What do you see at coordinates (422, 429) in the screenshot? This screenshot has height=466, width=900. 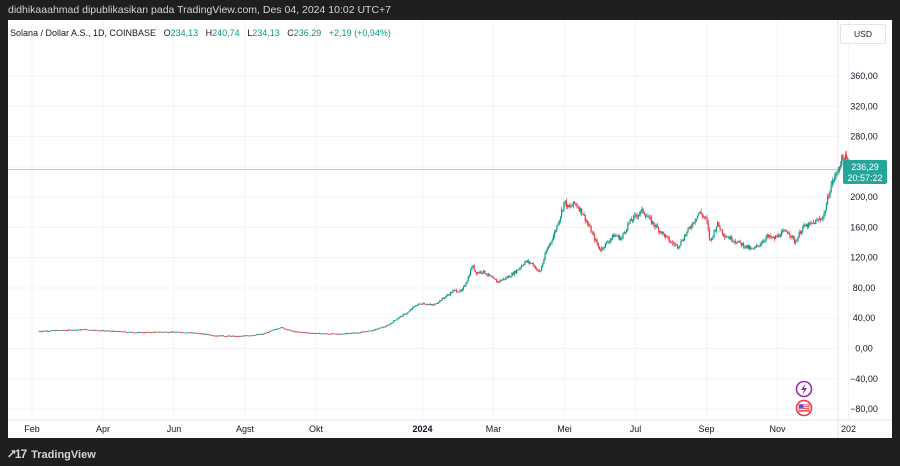 I see `x-tick-label: 2024` at bounding box center [422, 429].